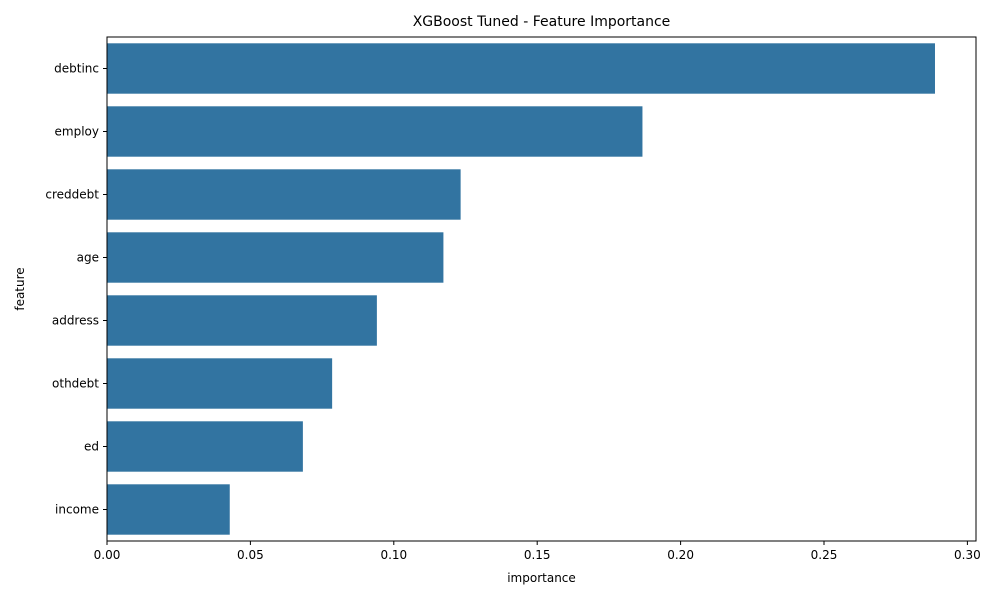 The image size is (1000, 600). Describe the element at coordinates (88, 258) in the screenshot. I see `y-tick-label-age: age` at that location.